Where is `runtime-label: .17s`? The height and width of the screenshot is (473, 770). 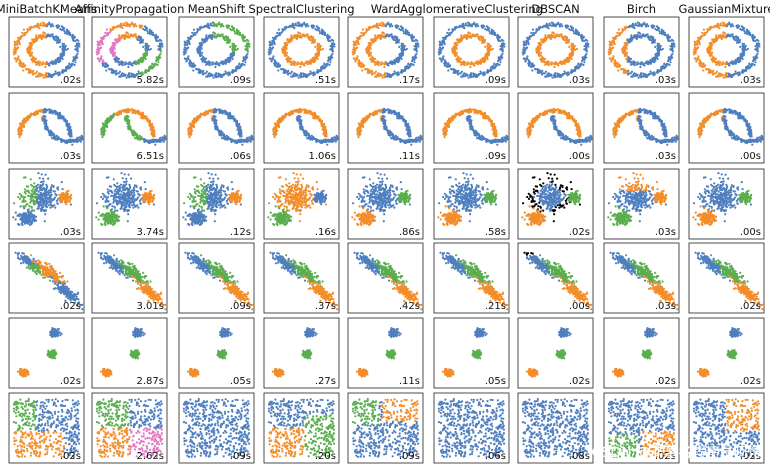
runtime-label: .17s is located at coordinates (409, 80).